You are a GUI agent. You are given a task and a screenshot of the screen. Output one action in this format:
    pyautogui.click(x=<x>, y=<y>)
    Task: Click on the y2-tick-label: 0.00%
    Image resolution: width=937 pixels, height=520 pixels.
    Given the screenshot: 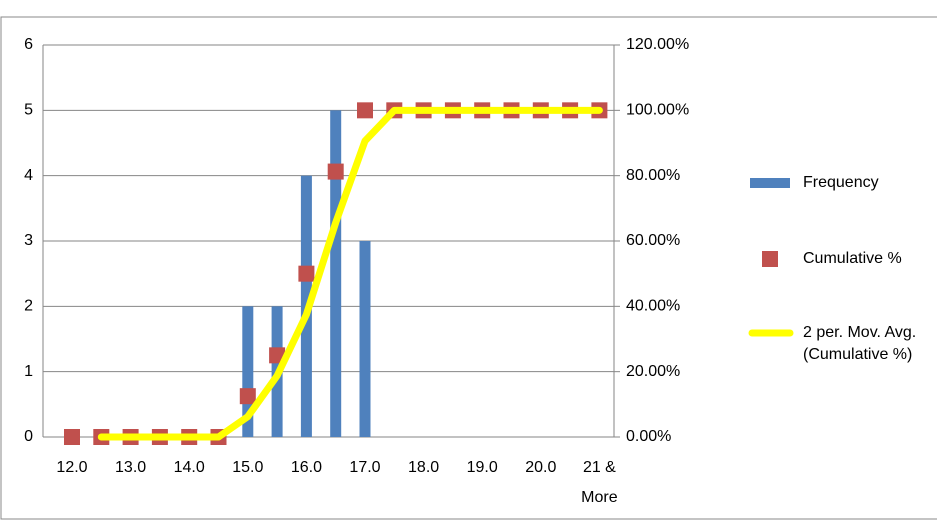 What is the action you would take?
    pyautogui.click(x=648, y=436)
    